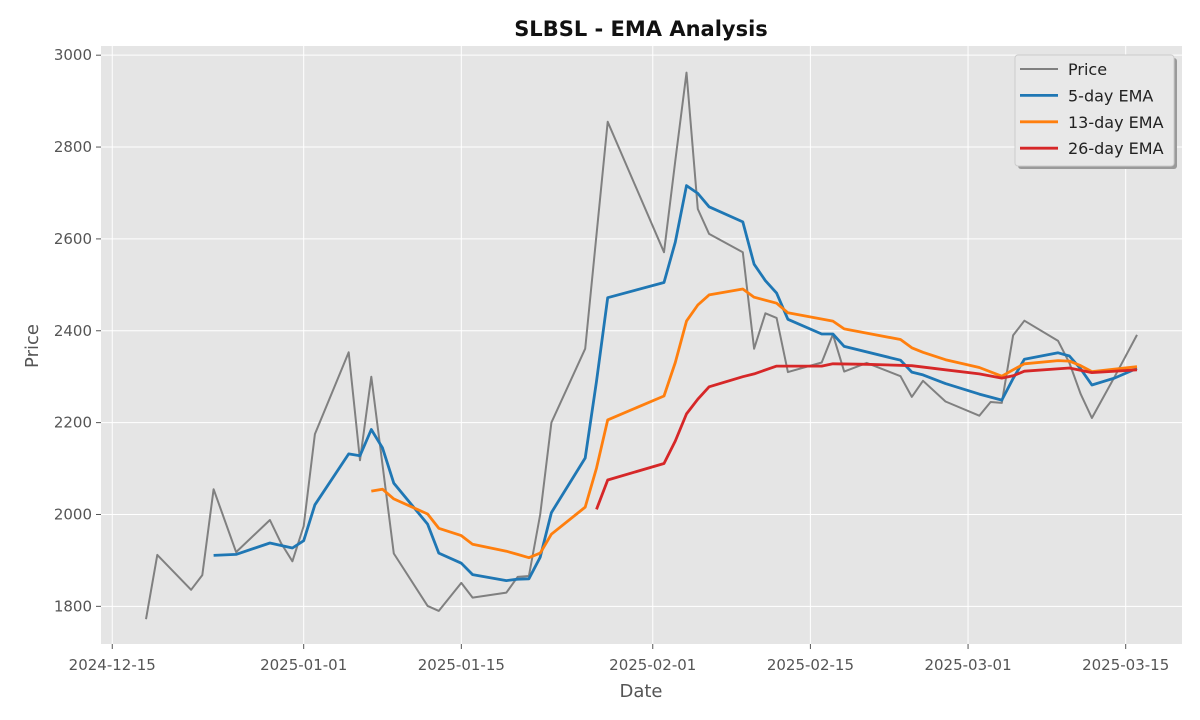 This screenshot has height=720, width=1200. I want to click on y-tick-label: 2200, so click(73, 423).